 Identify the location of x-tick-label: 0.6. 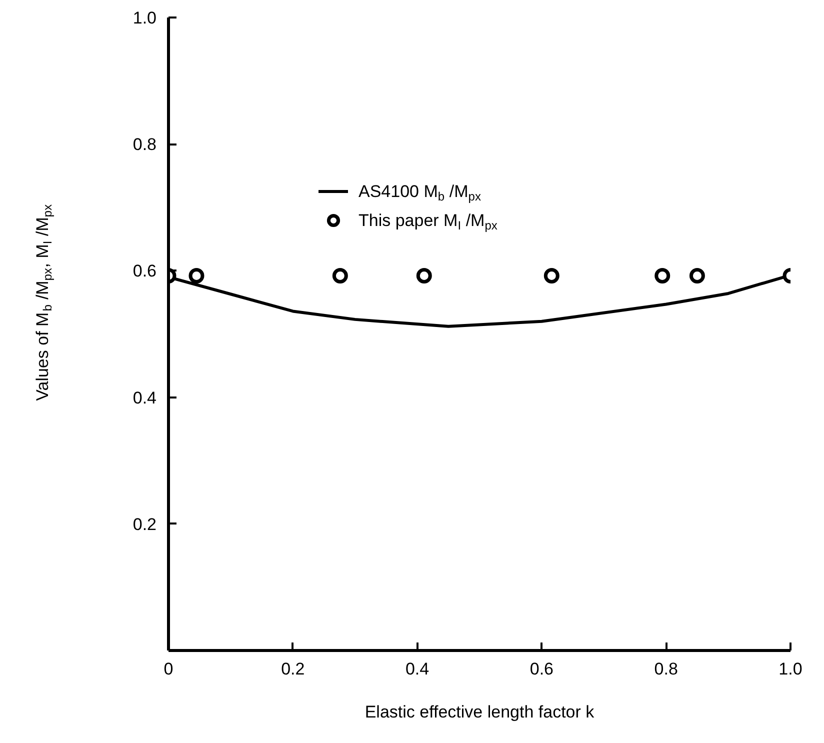
(542, 669).